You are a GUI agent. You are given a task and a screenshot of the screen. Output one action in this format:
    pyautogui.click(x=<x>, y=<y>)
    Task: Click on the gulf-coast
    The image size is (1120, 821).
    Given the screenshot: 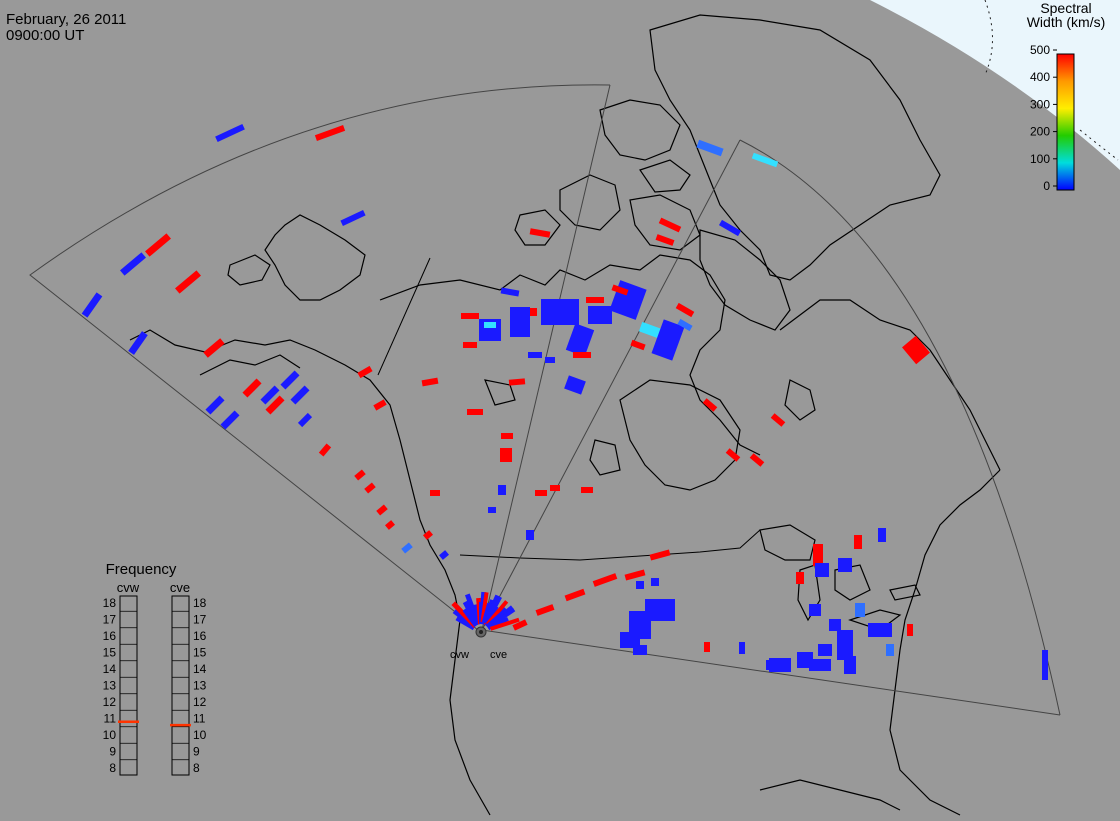 What is the action you would take?
    pyautogui.click(x=830, y=795)
    